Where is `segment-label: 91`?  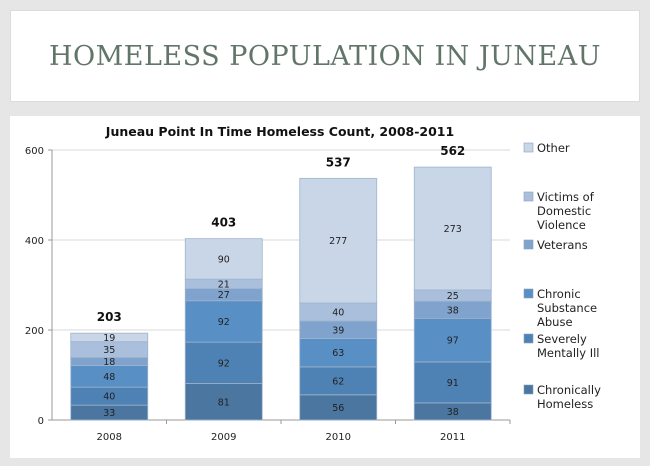 segment-label: 91 is located at coordinates (453, 383).